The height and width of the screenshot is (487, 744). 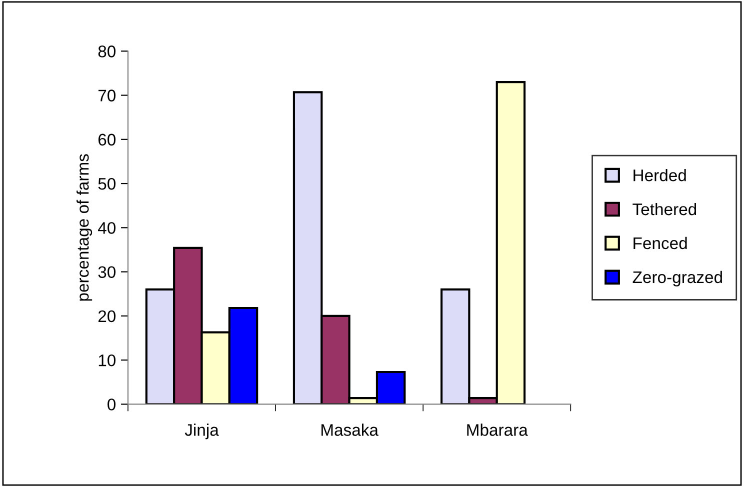 What do you see at coordinates (112, 404) in the screenshot?
I see `y-tick-label: 0` at bounding box center [112, 404].